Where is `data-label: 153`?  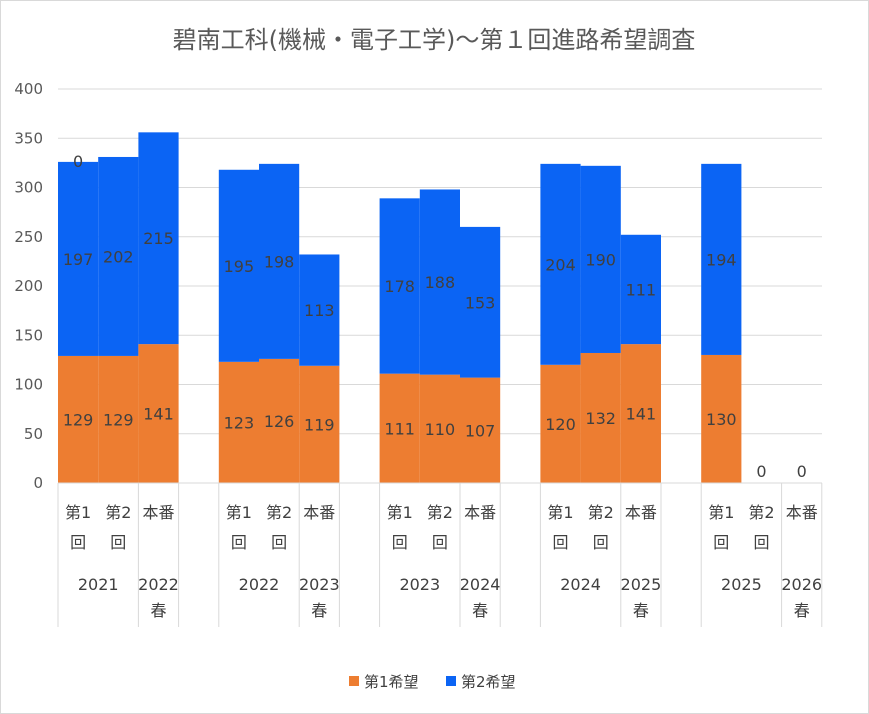
data-label: 153 is located at coordinates (480, 302).